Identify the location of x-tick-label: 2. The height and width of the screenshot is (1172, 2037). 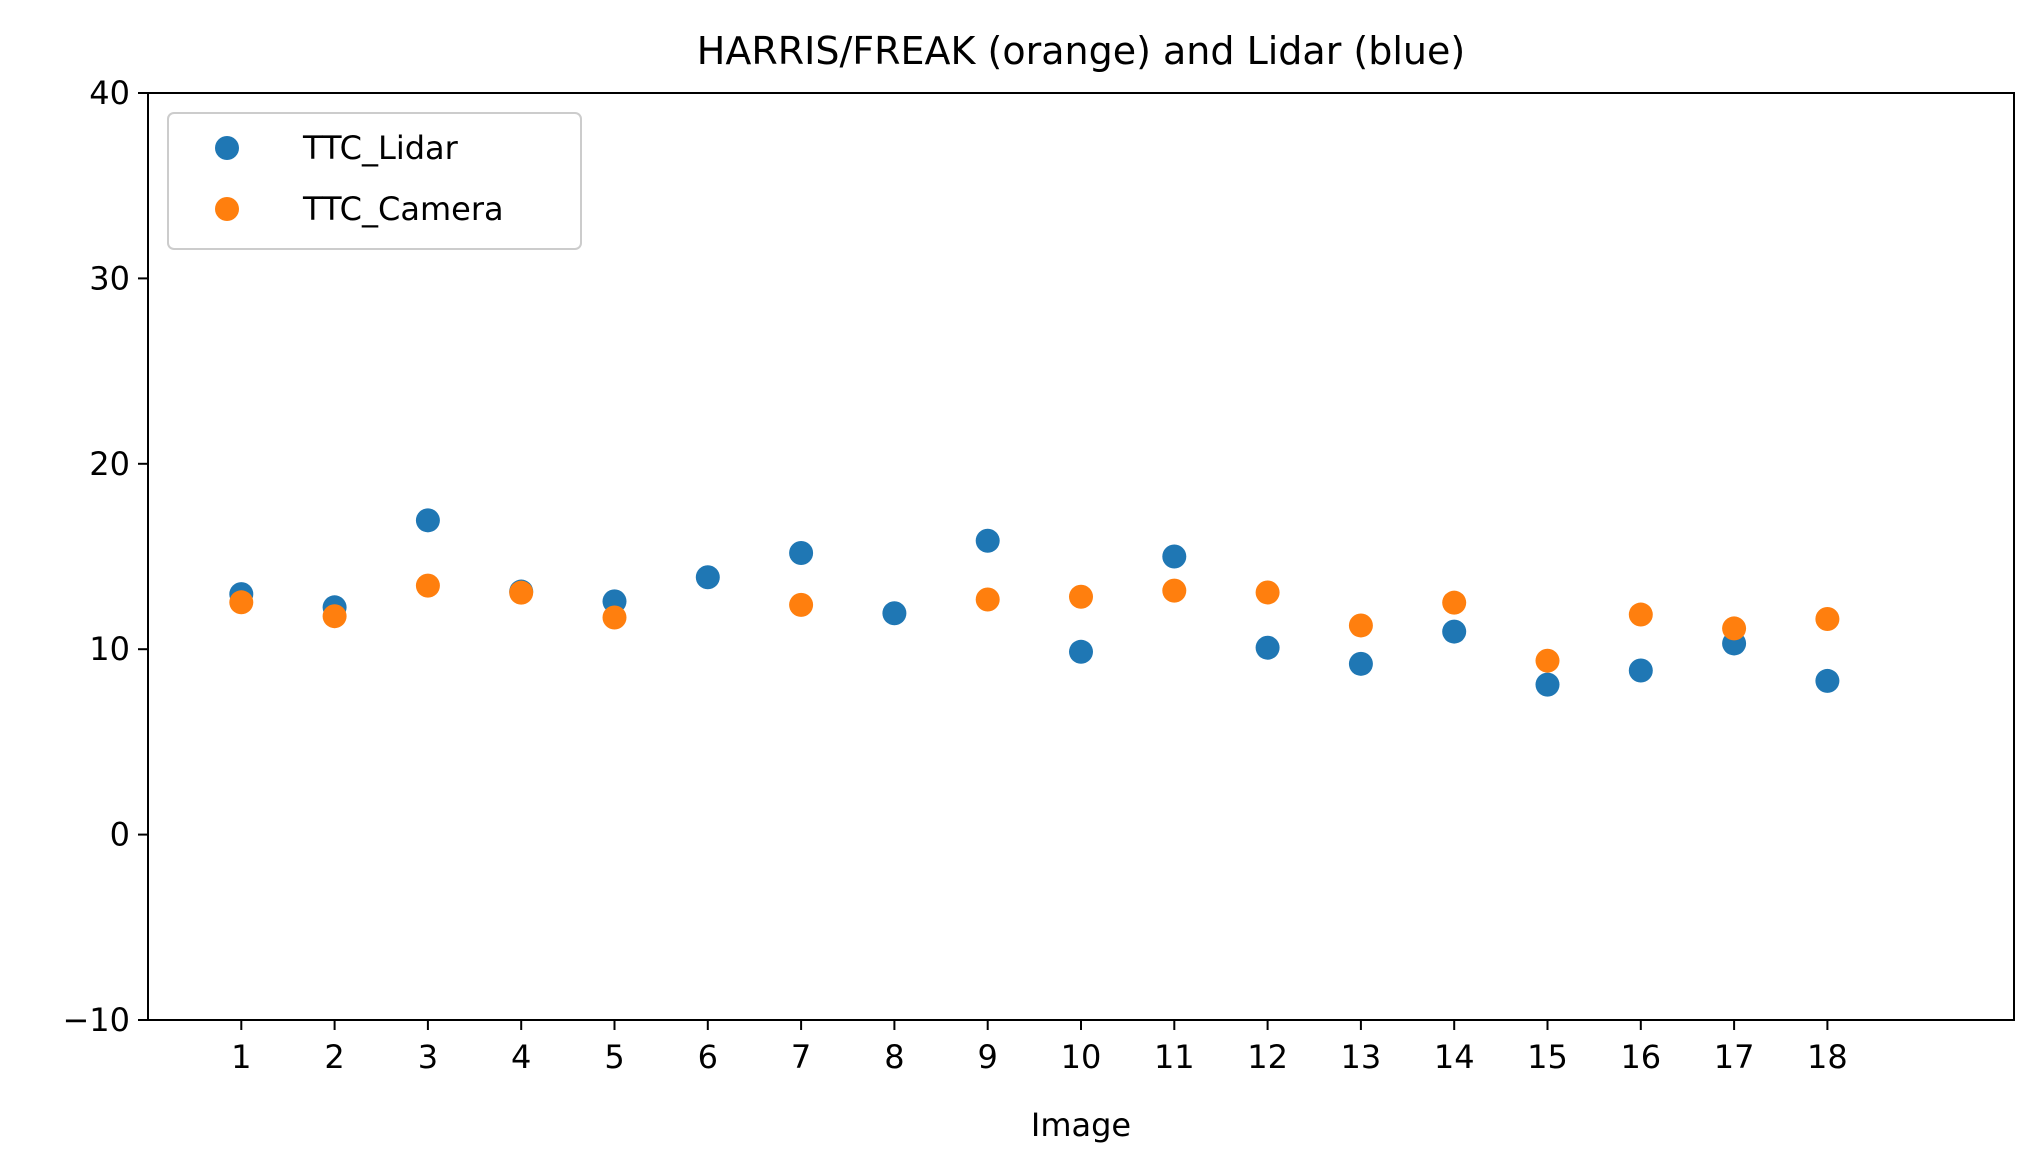
(334, 1057).